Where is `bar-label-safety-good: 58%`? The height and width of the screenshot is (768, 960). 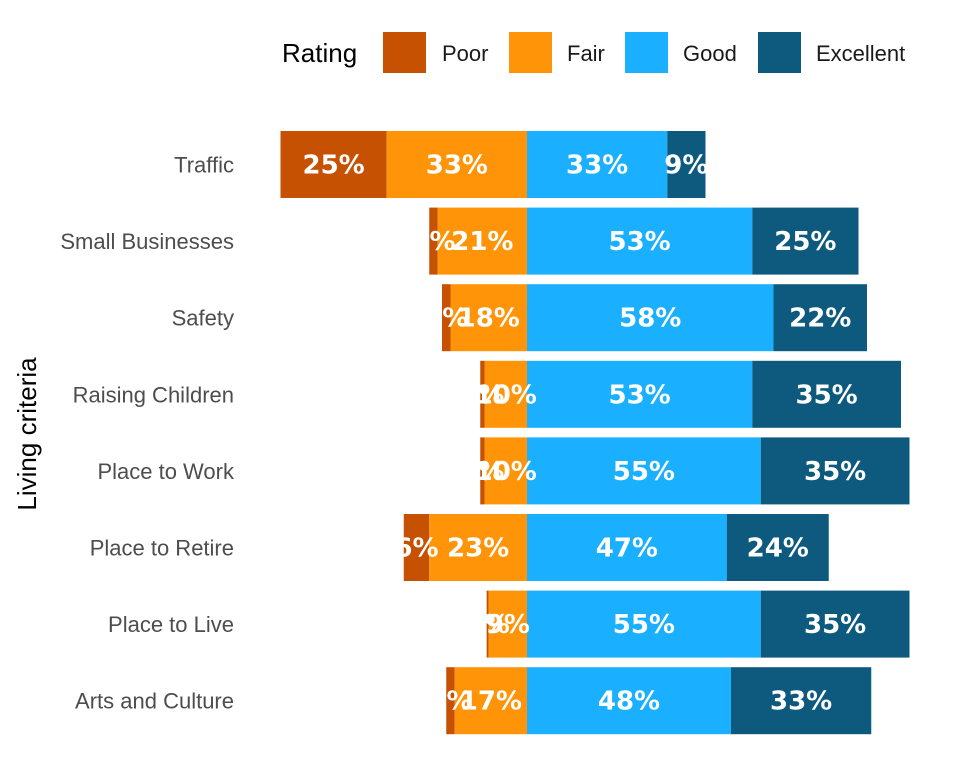
bar-label-safety-good: 58% is located at coordinates (650, 319).